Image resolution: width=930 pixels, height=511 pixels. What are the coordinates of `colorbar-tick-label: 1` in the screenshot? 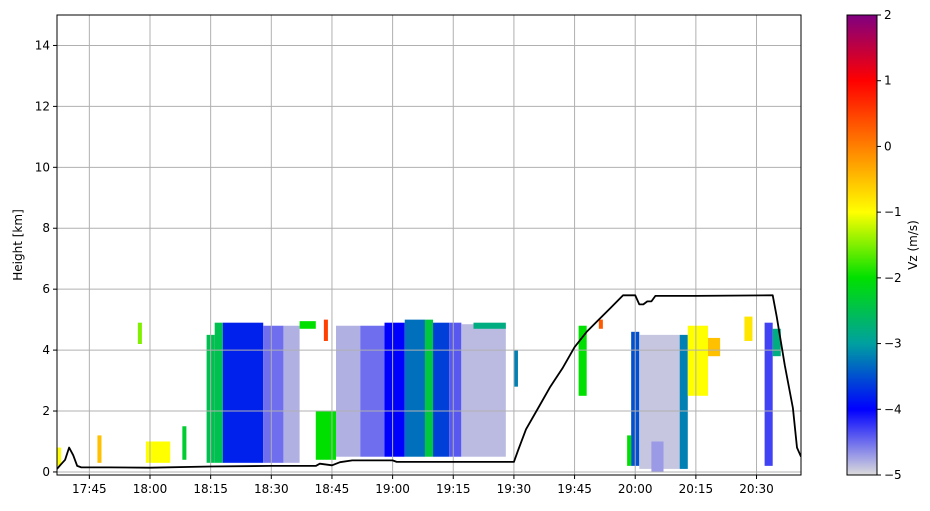 It's located at (888, 81).